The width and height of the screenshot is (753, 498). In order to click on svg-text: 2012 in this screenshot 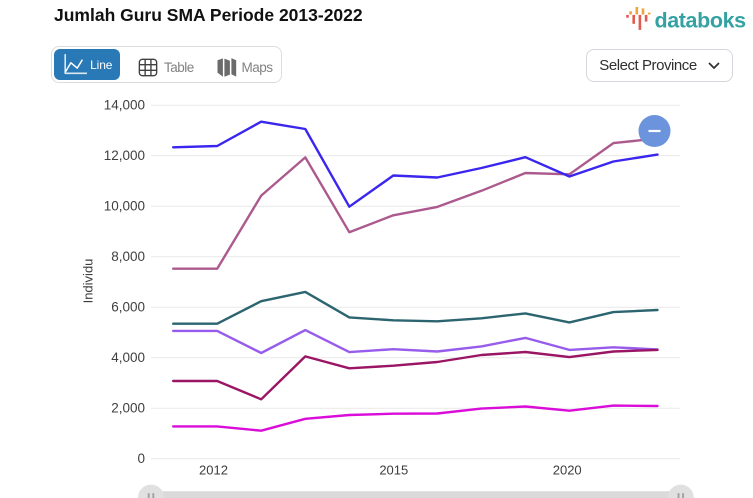, I will do `click(213, 470)`.